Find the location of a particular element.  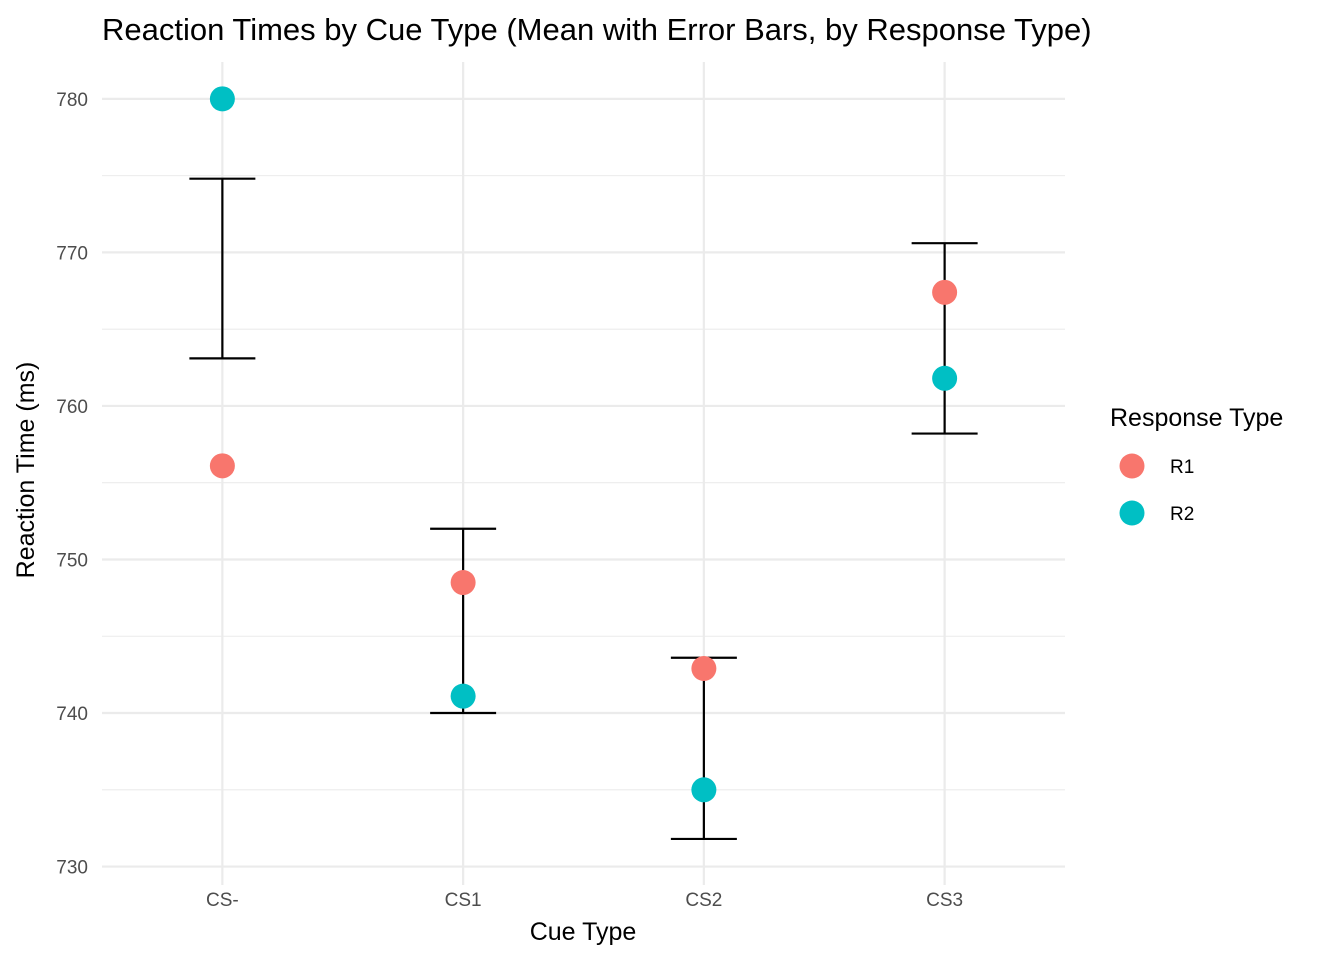

y-tick-label: 760 is located at coordinates (72, 407).